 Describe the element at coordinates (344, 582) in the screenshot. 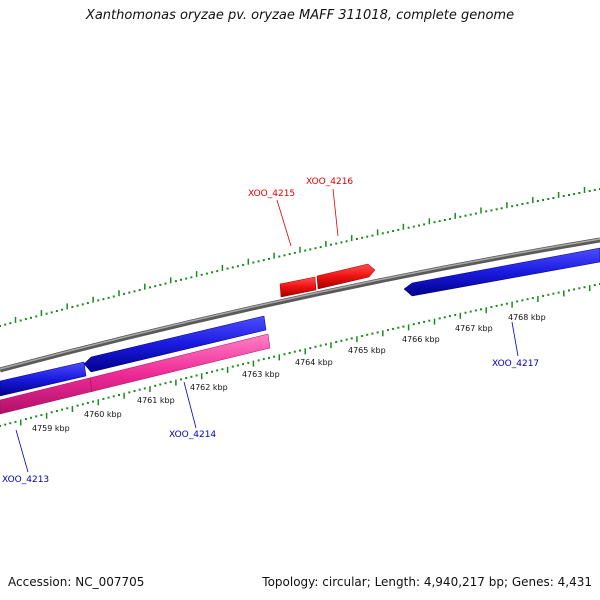

I see `topology-value: circular` at that location.